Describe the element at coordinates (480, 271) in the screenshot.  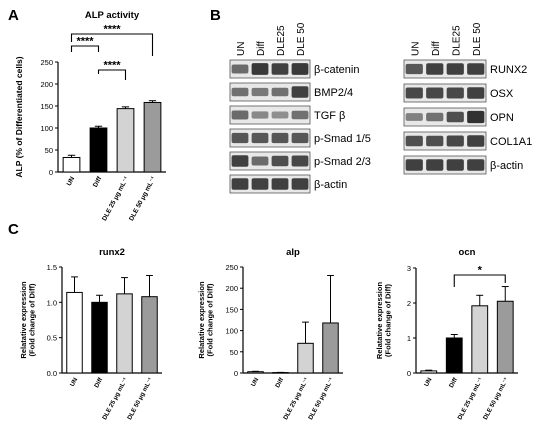
I see `significance-stars: *` at that location.